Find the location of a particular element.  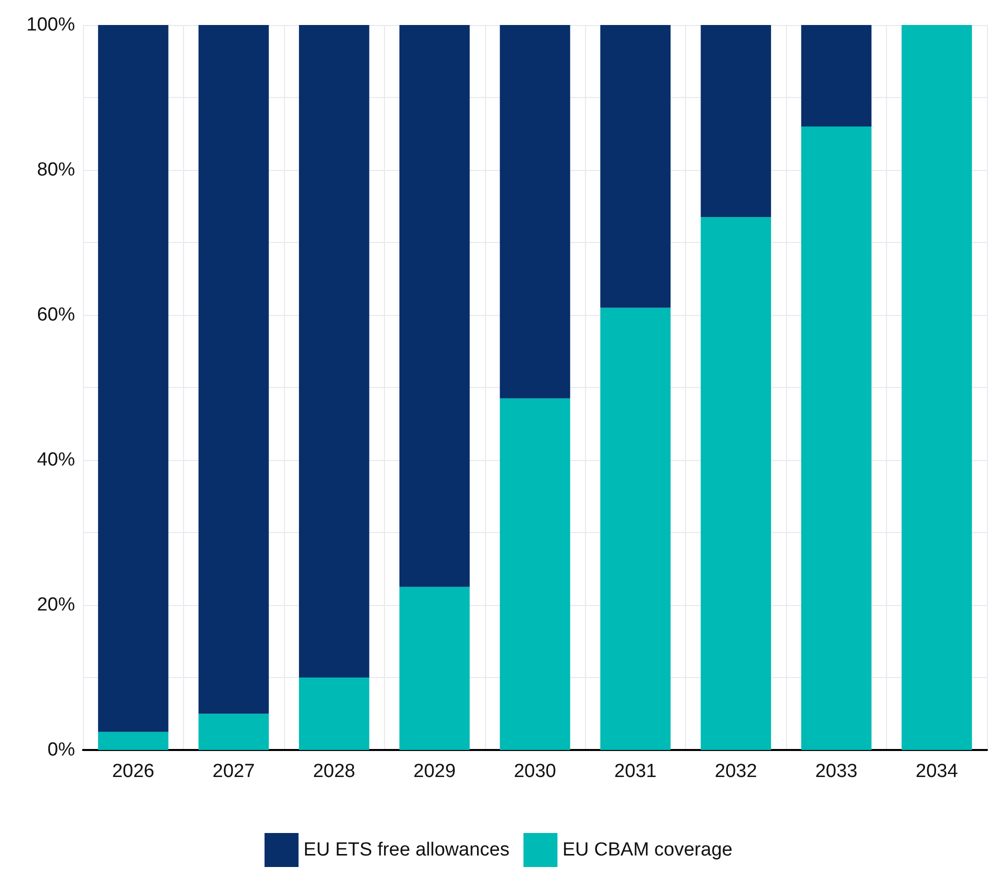

x-tick-label: 2031 is located at coordinates (635, 771).